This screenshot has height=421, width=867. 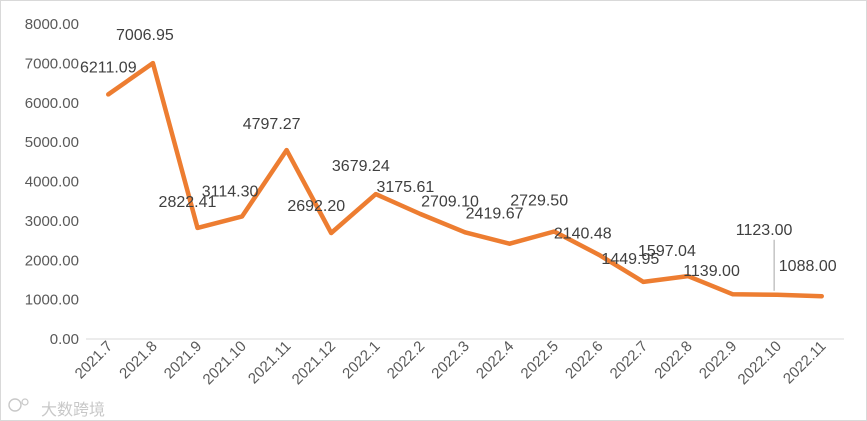 I want to click on y-tick-label: 1000.00, so click(x=52, y=300).